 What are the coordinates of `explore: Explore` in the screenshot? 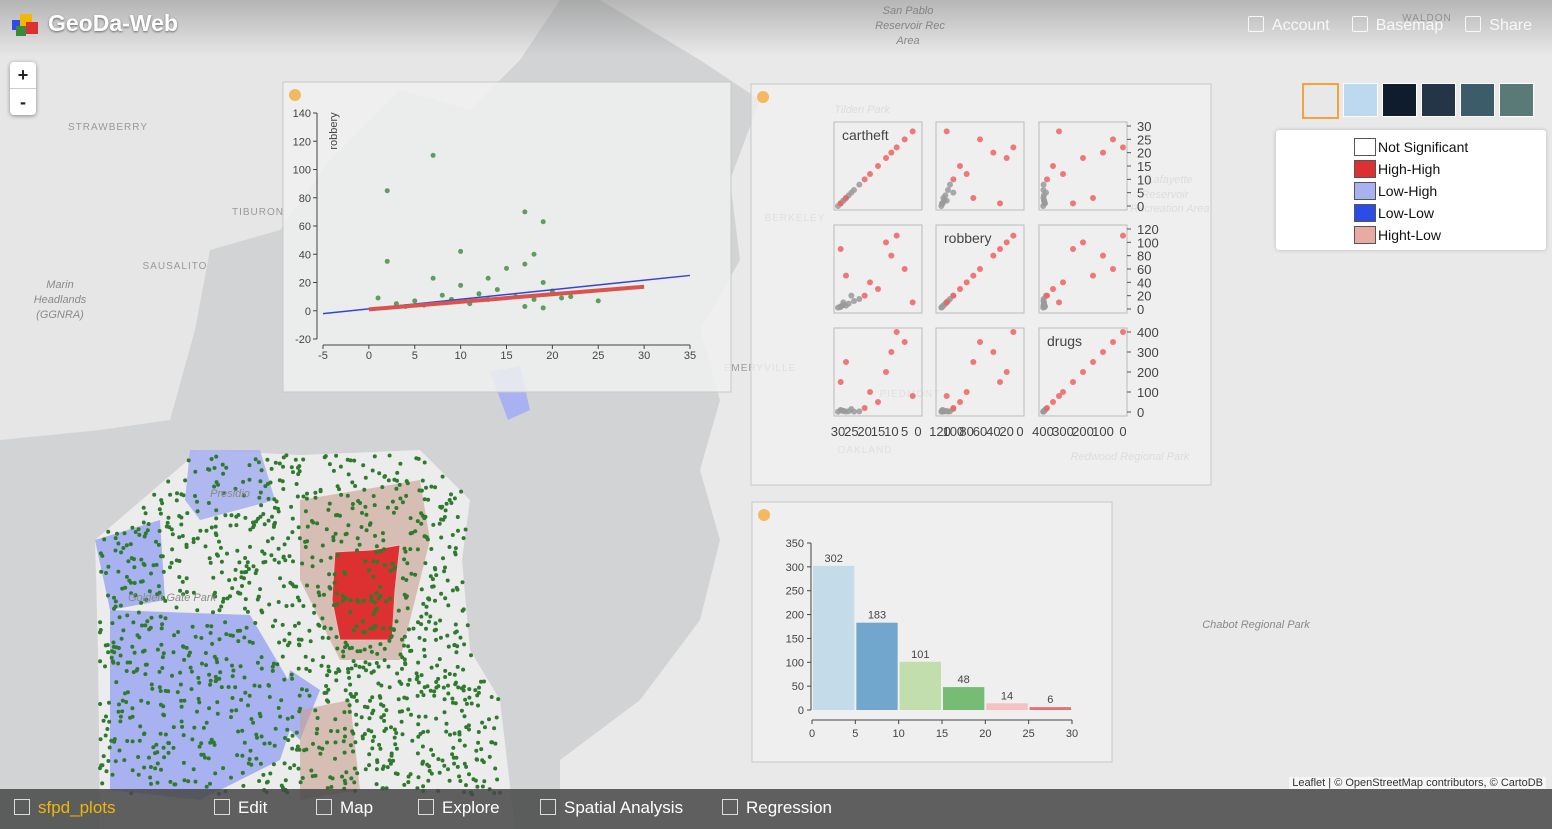 It's located at (459, 808).